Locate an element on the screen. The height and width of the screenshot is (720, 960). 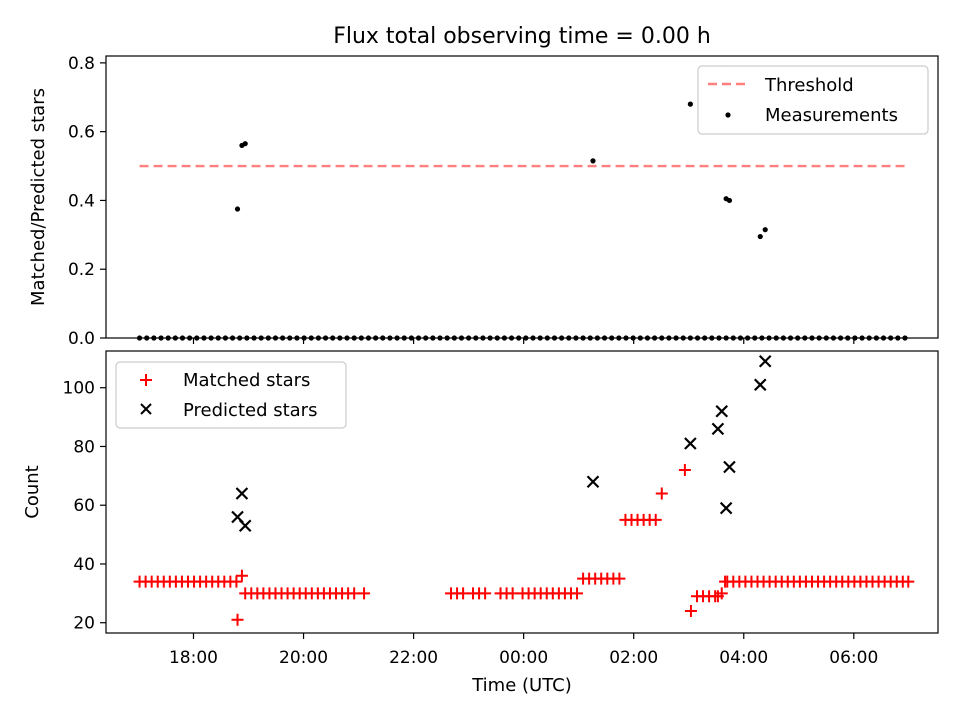
x-axis-label: Time (UTC) is located at coordinates (521, 685).